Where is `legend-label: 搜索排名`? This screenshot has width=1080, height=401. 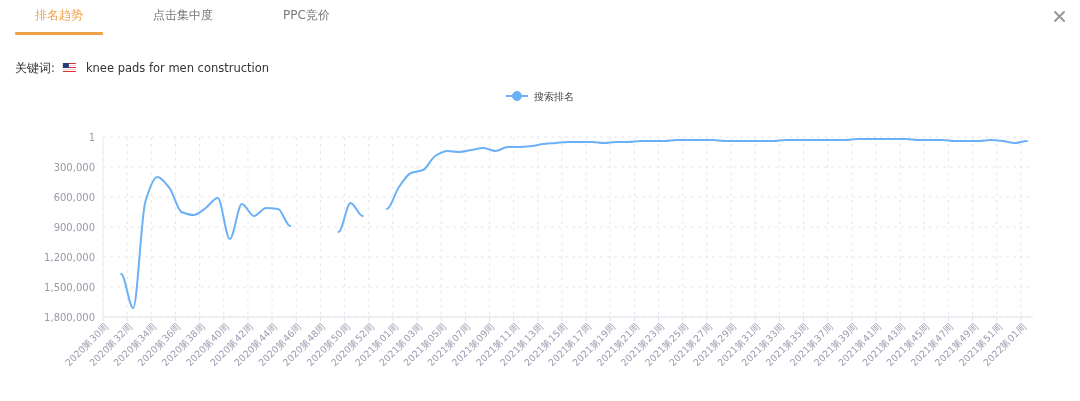
legend-label: 搜索排名 is located at coordinates (554, 96).